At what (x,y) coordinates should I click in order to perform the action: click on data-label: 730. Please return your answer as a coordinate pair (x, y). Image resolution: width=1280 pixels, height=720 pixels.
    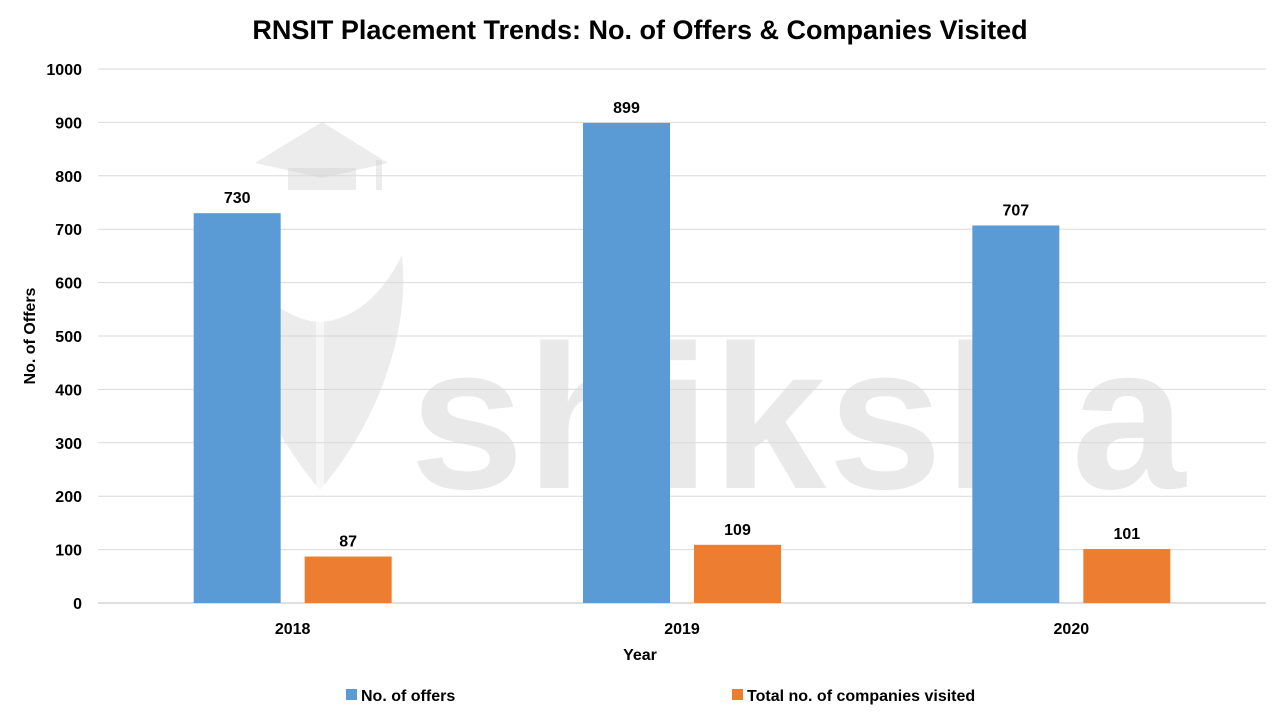
    Looking at the image, I should click on (237, 198).